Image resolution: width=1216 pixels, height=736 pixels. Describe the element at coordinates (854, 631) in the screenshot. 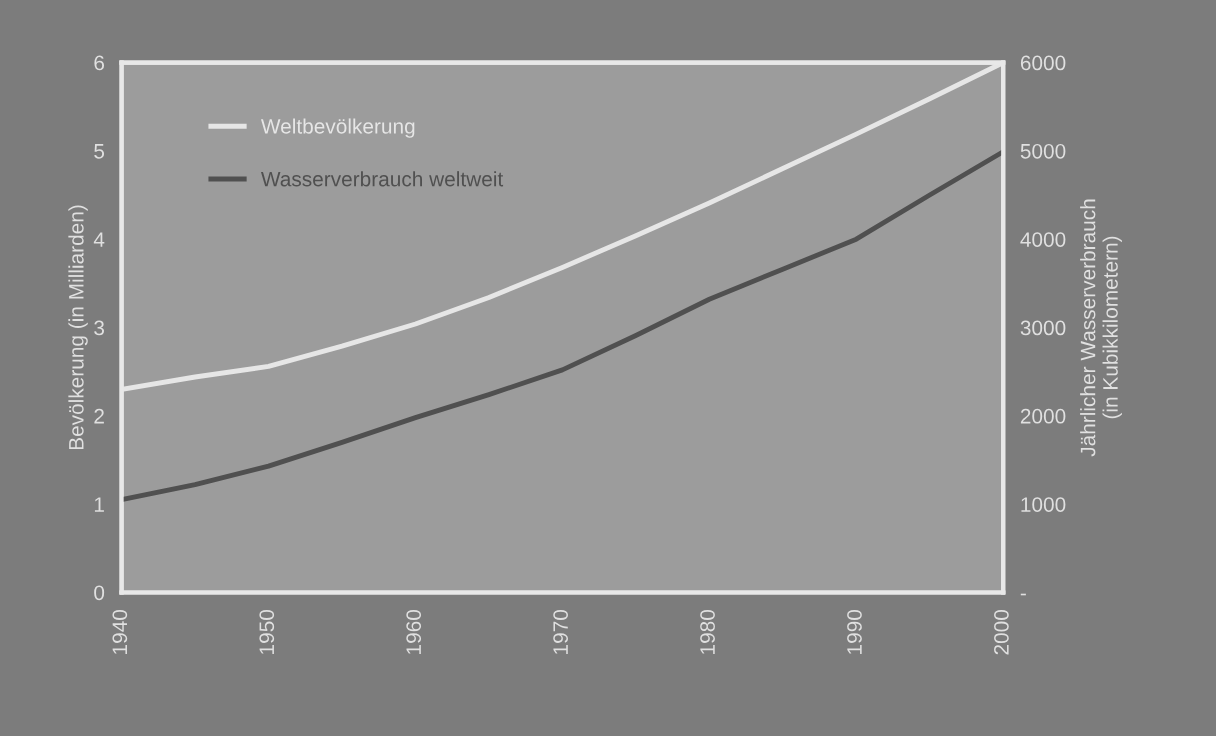

I see `x-tick-label: 1990` at that location.